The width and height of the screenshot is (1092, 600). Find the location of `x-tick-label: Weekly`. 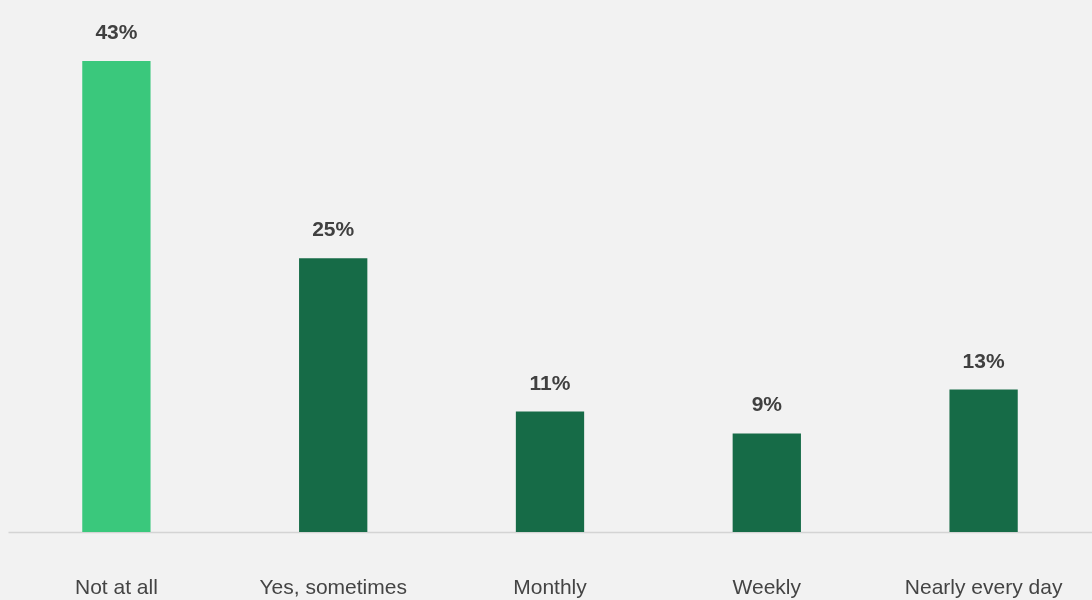

x-tick-label: Weekly is located at coordinates (767, 586).